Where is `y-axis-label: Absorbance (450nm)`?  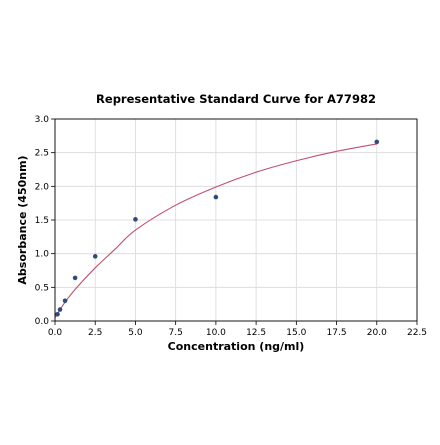 y-axis-label: Absorbance (450nm) is located at coordinates (22, 219).